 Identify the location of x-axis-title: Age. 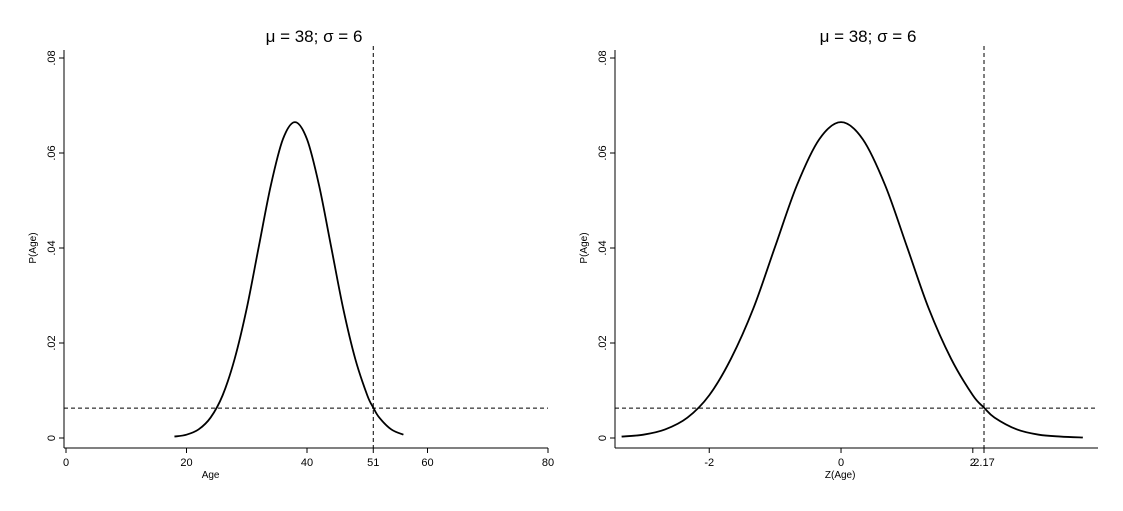
(211, 475).